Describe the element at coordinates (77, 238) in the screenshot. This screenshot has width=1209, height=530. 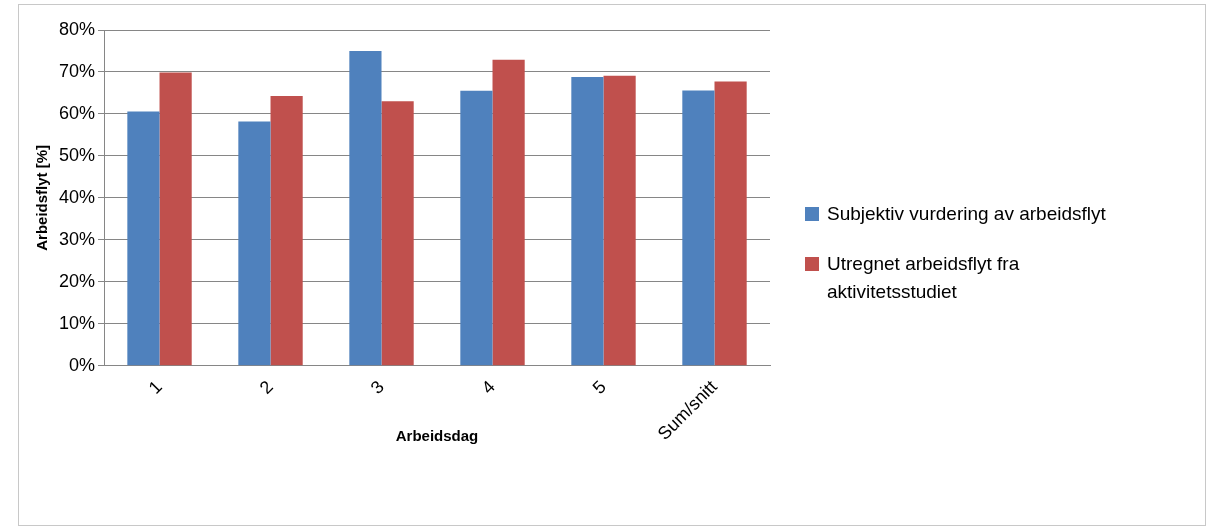
I see `y-tick-label: 30%` at that location.